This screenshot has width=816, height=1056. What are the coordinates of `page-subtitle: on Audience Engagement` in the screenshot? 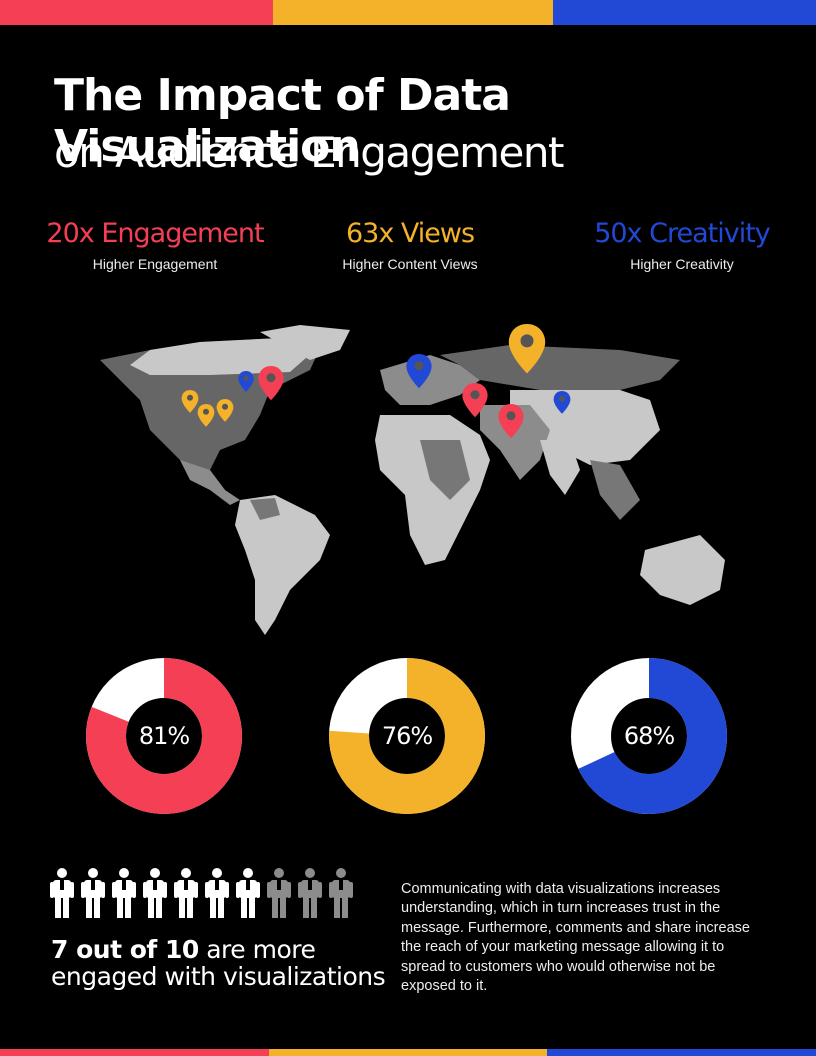 It's located at (309, 152).